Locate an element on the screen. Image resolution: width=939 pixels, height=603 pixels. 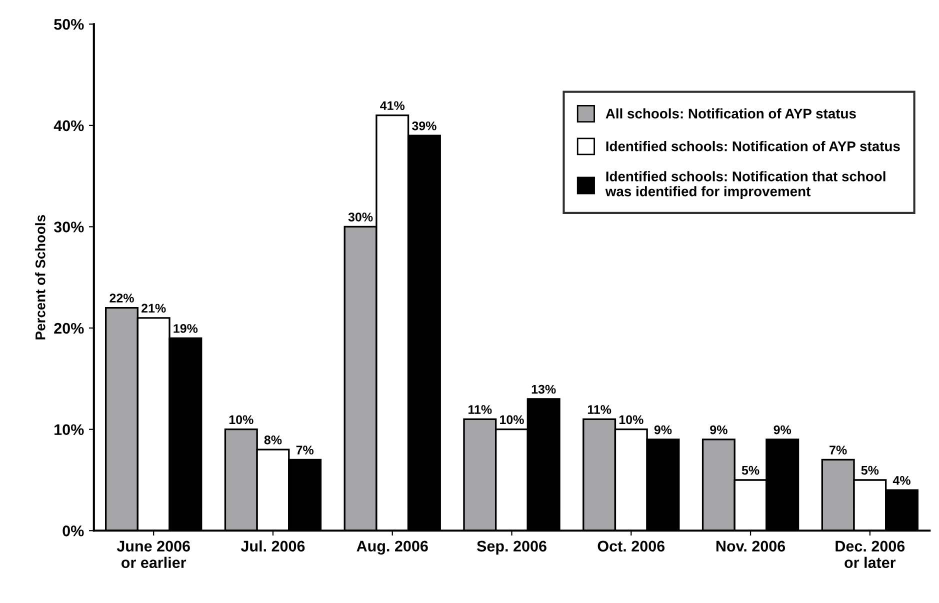
x-tick-label: Nov. 2006 is located at coordinates (751, 546).